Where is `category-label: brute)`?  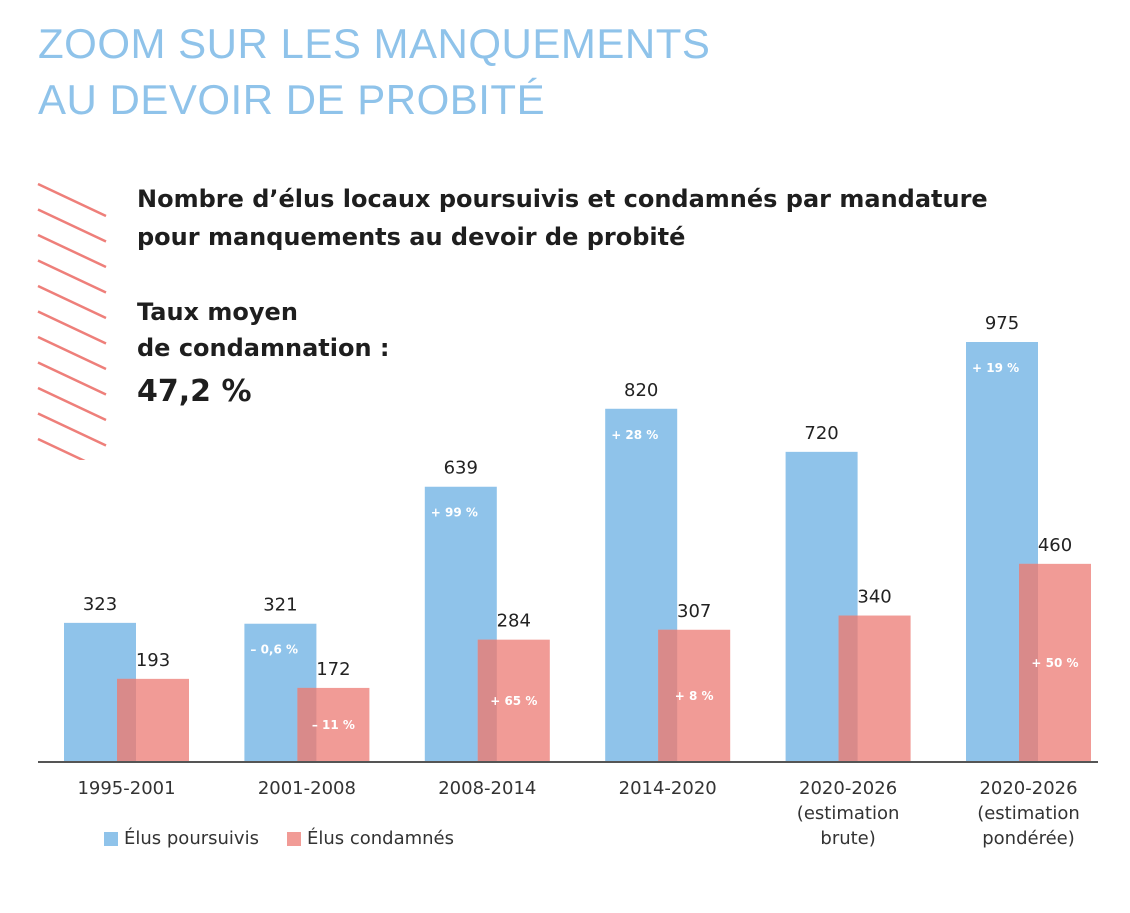
category-label: brute) is located at coordinates (847, 838).